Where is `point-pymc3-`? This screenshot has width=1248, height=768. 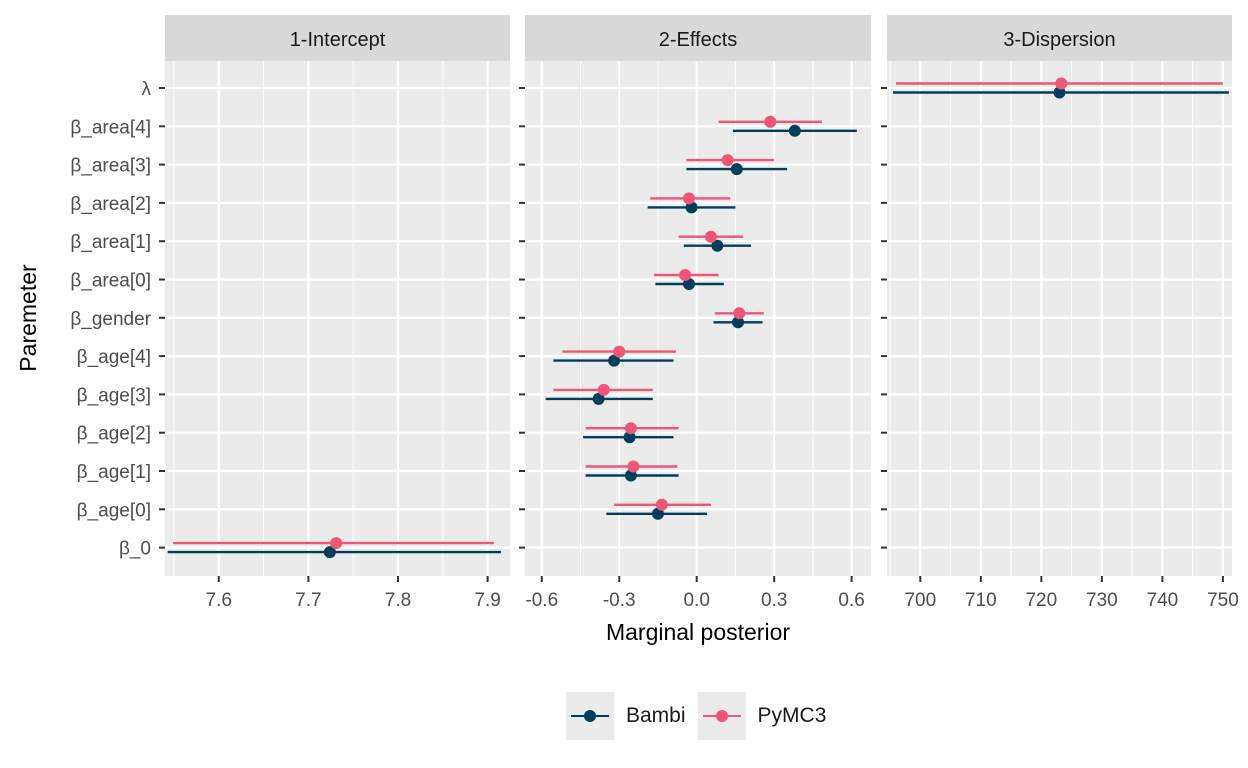
point-pymc3- is located at coordinates (1061, 83).